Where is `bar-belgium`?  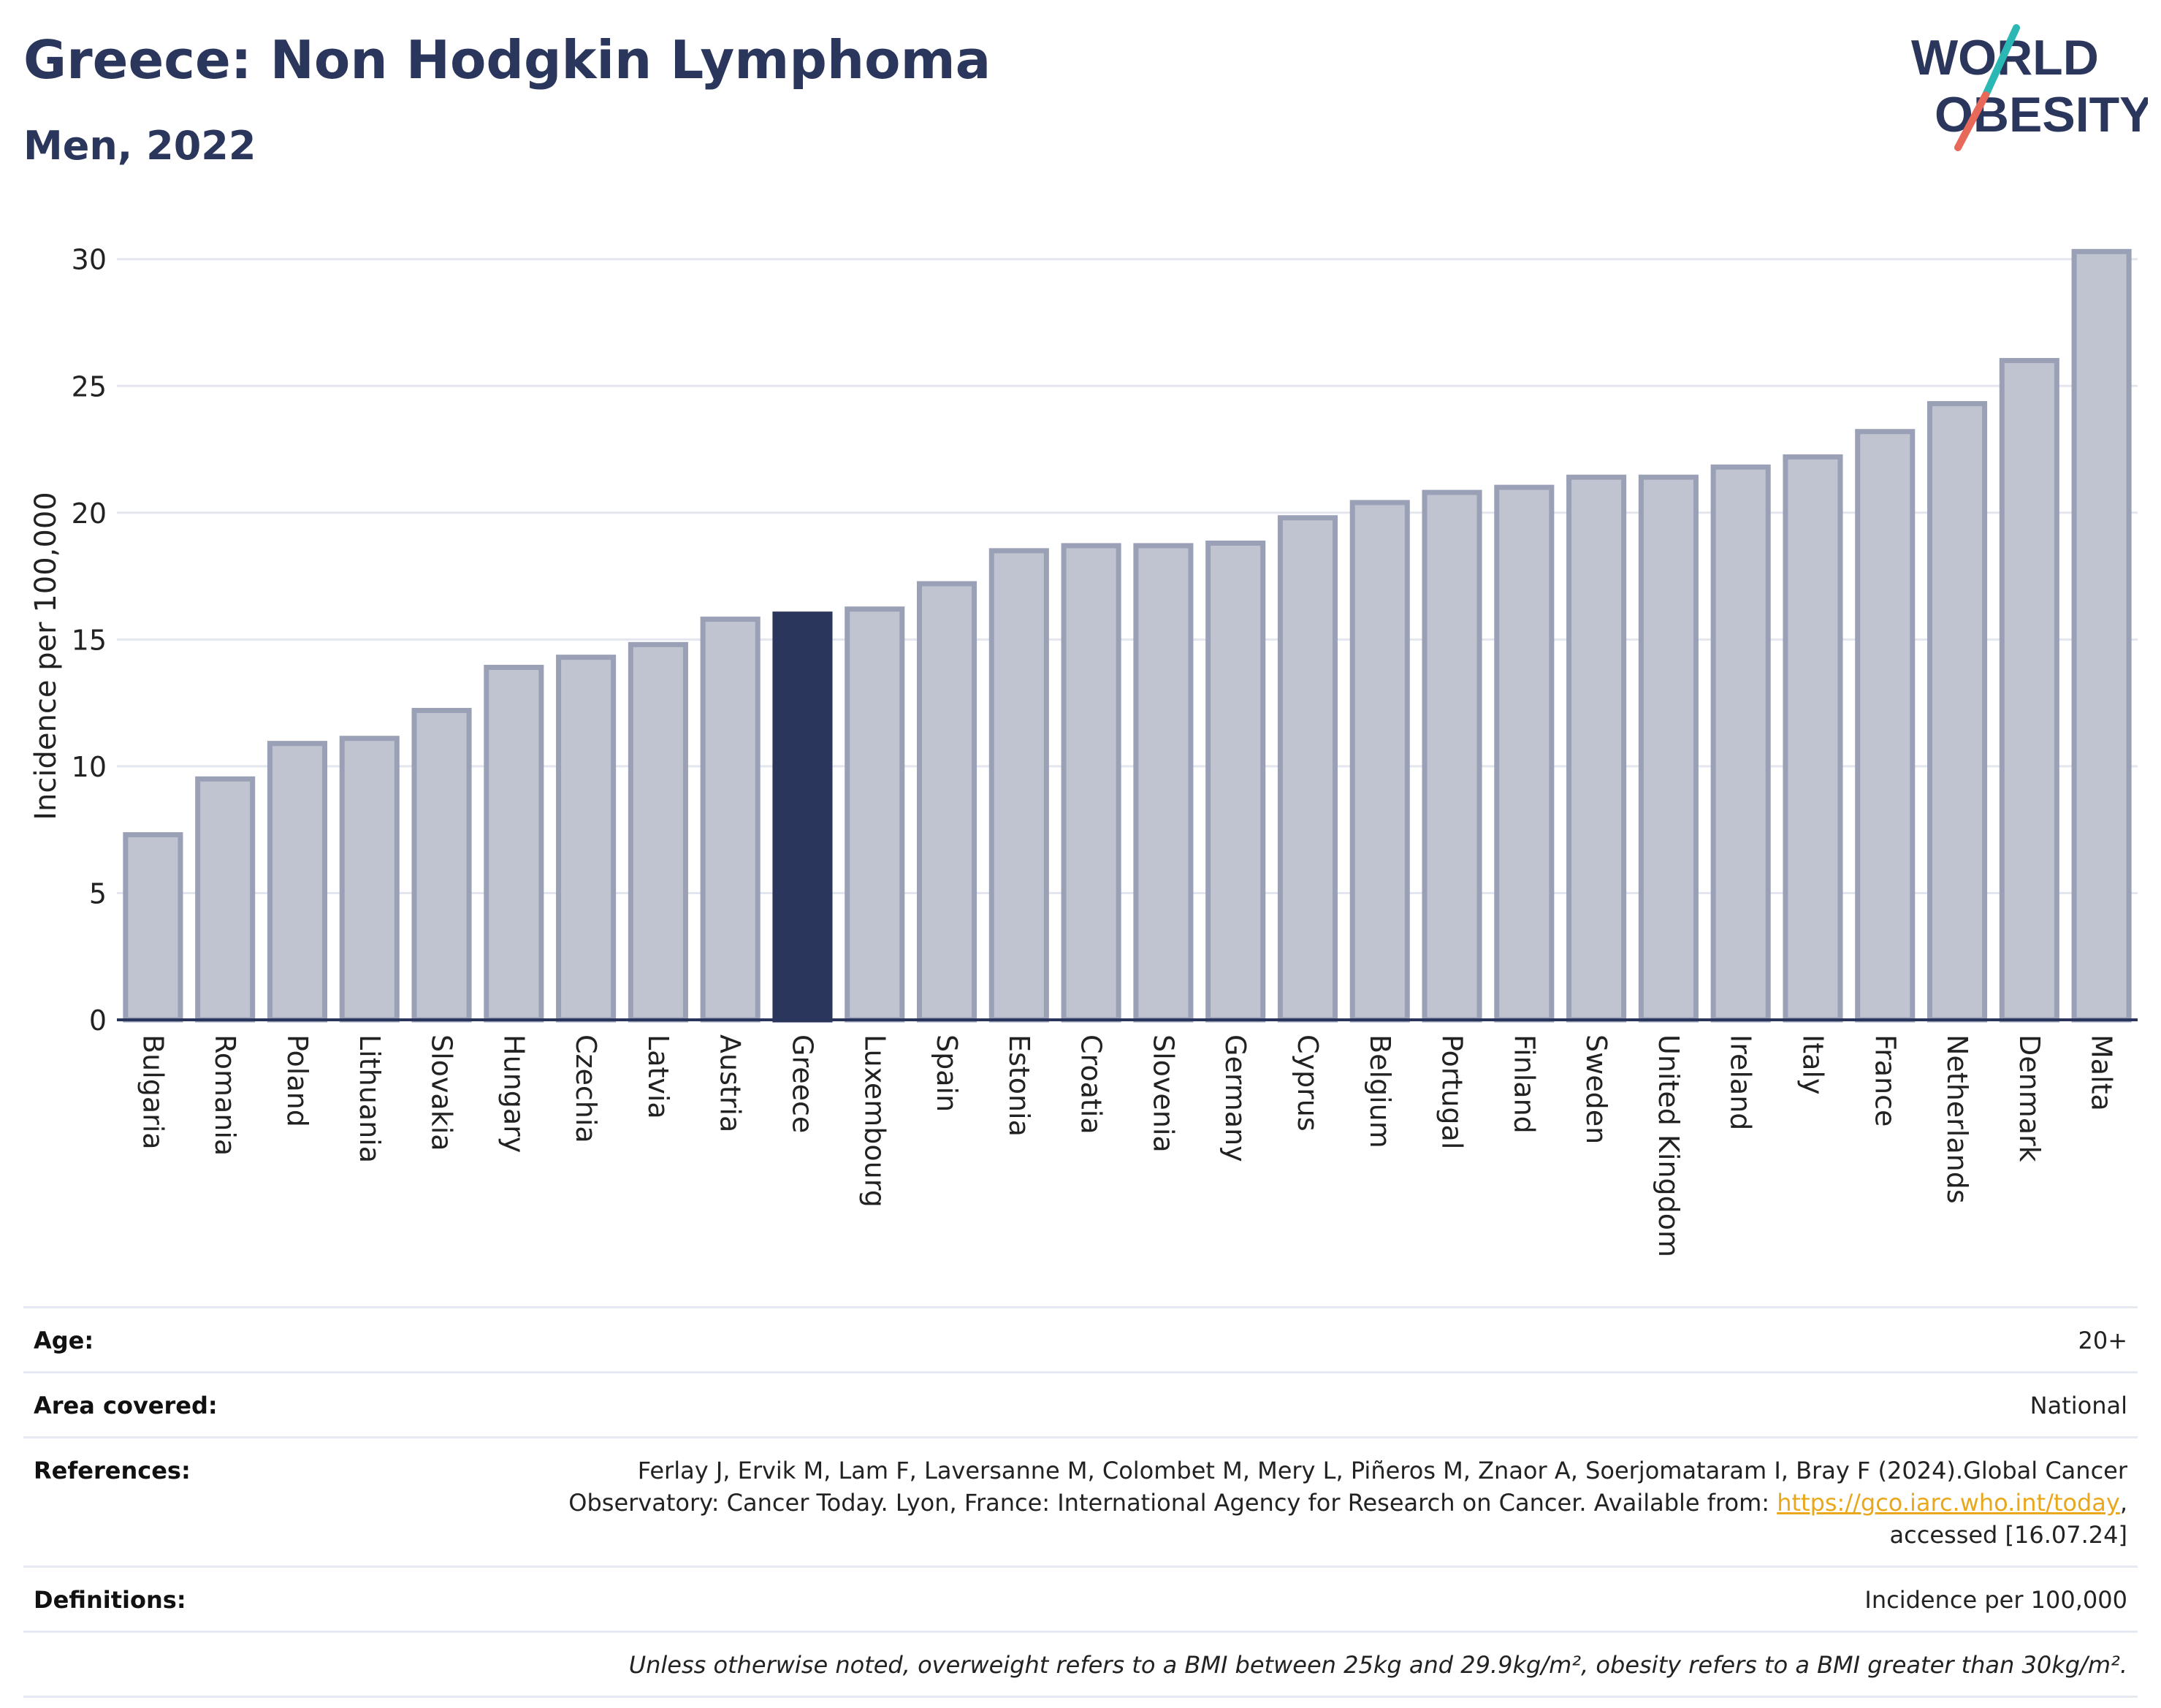 bar-belgium is located at coordinates (1379, 761).